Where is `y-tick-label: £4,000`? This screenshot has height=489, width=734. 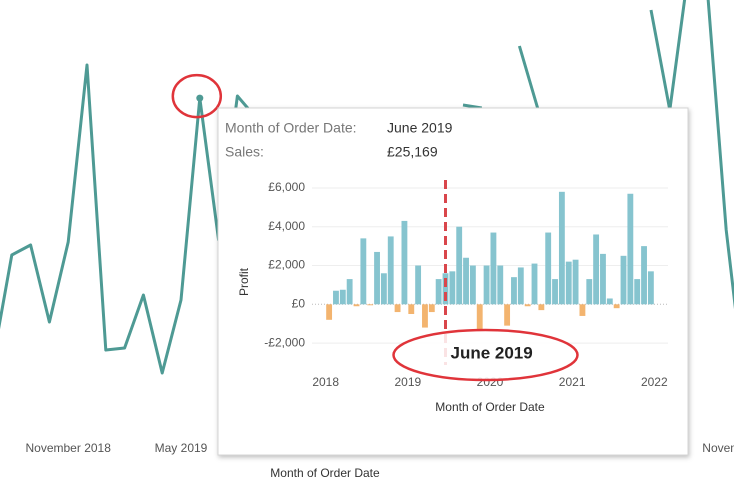 y-tick-label: £4,000 is located at coordinates (286, 226).